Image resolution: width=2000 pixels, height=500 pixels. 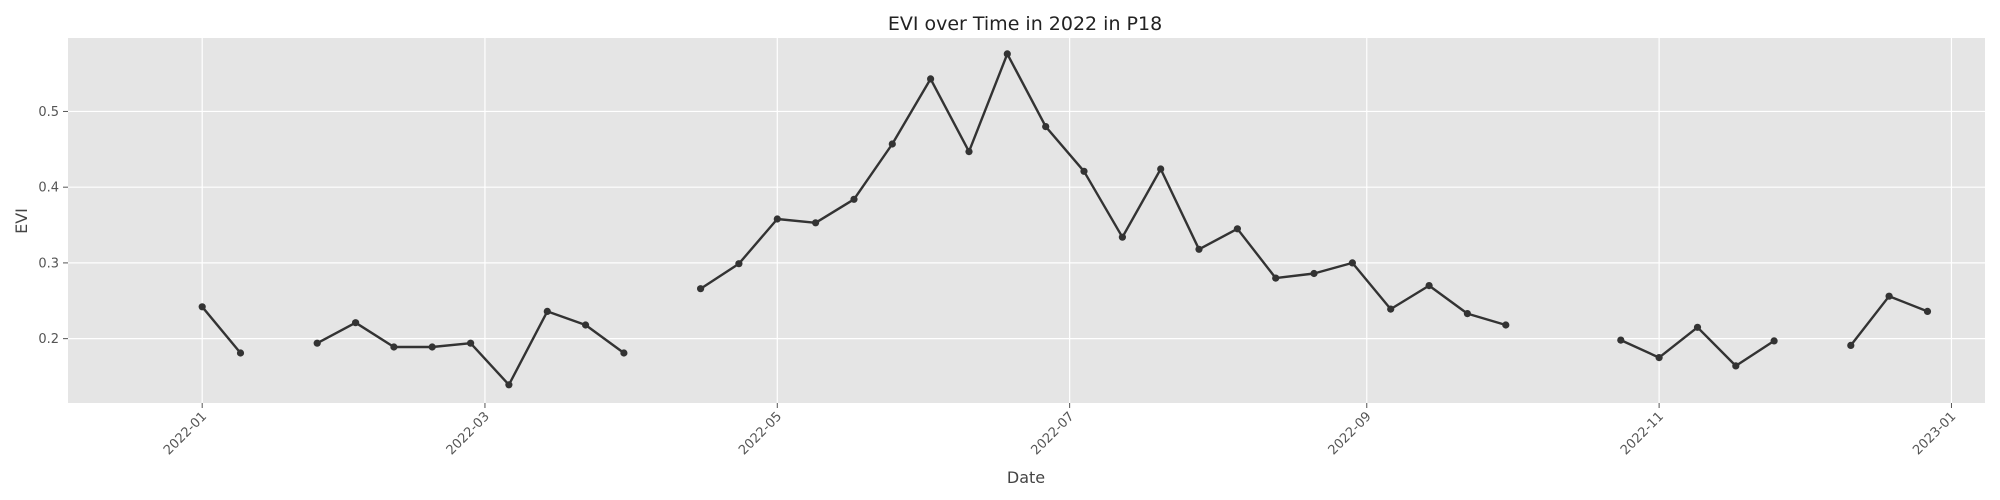 I want to click on x-tick-label: 2022-01, so click(x=185, y=433).